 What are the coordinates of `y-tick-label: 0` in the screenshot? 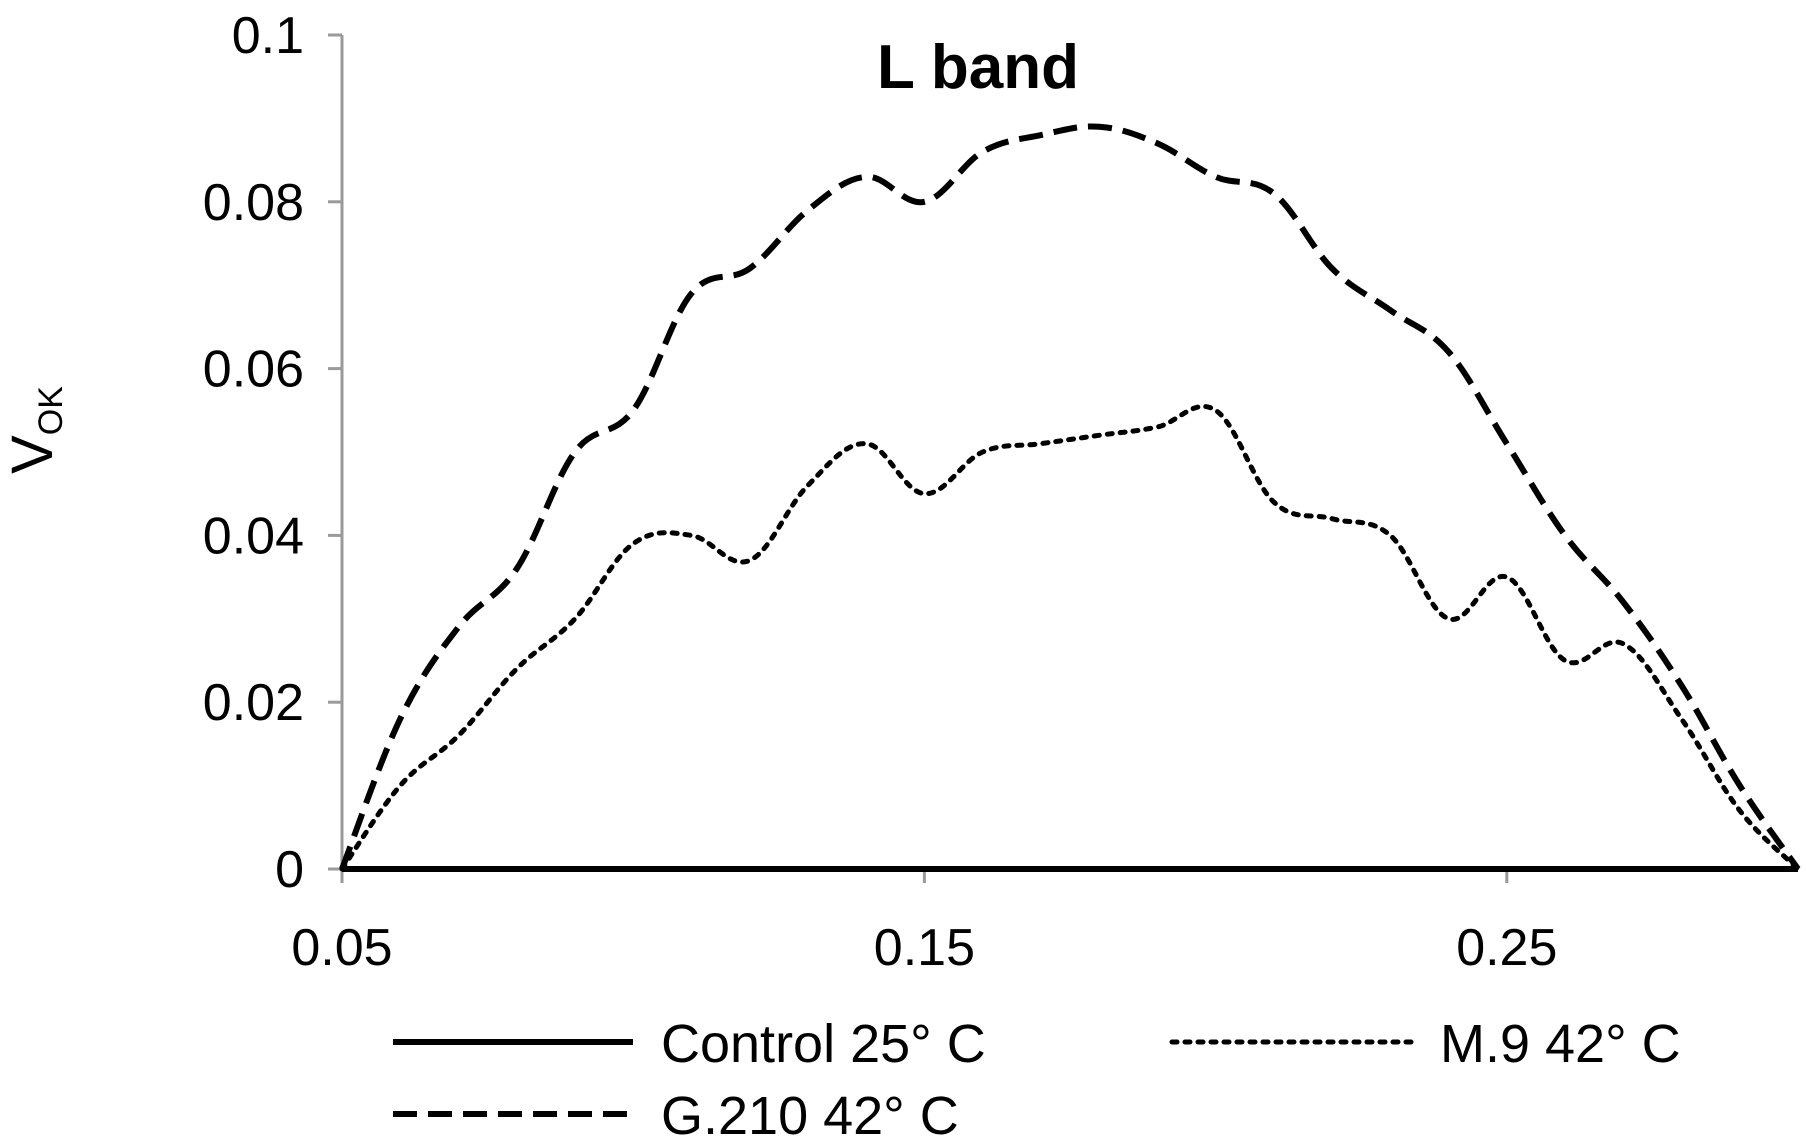 It's located at (289, 870).